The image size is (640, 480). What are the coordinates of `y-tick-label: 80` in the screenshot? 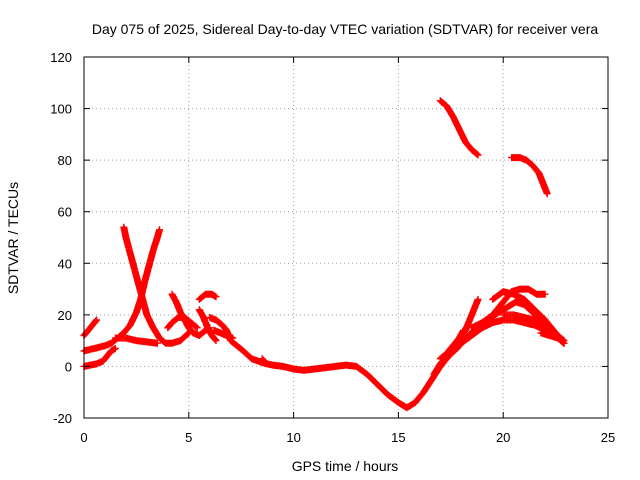 It's located at (65, 160).